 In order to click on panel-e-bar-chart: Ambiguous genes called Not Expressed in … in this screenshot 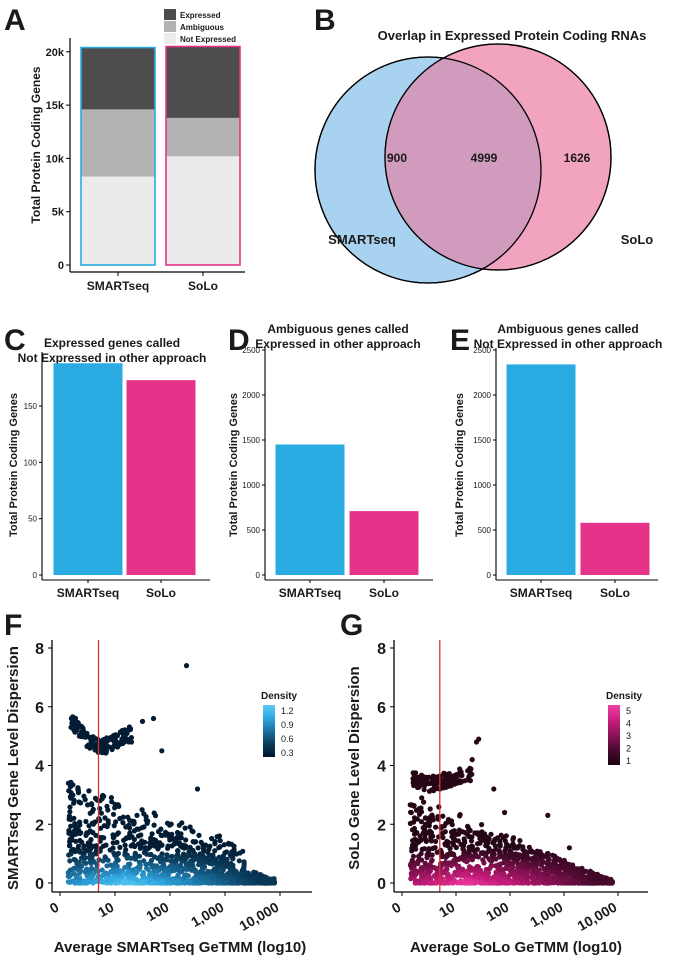, I will do `click(558, 461)`.